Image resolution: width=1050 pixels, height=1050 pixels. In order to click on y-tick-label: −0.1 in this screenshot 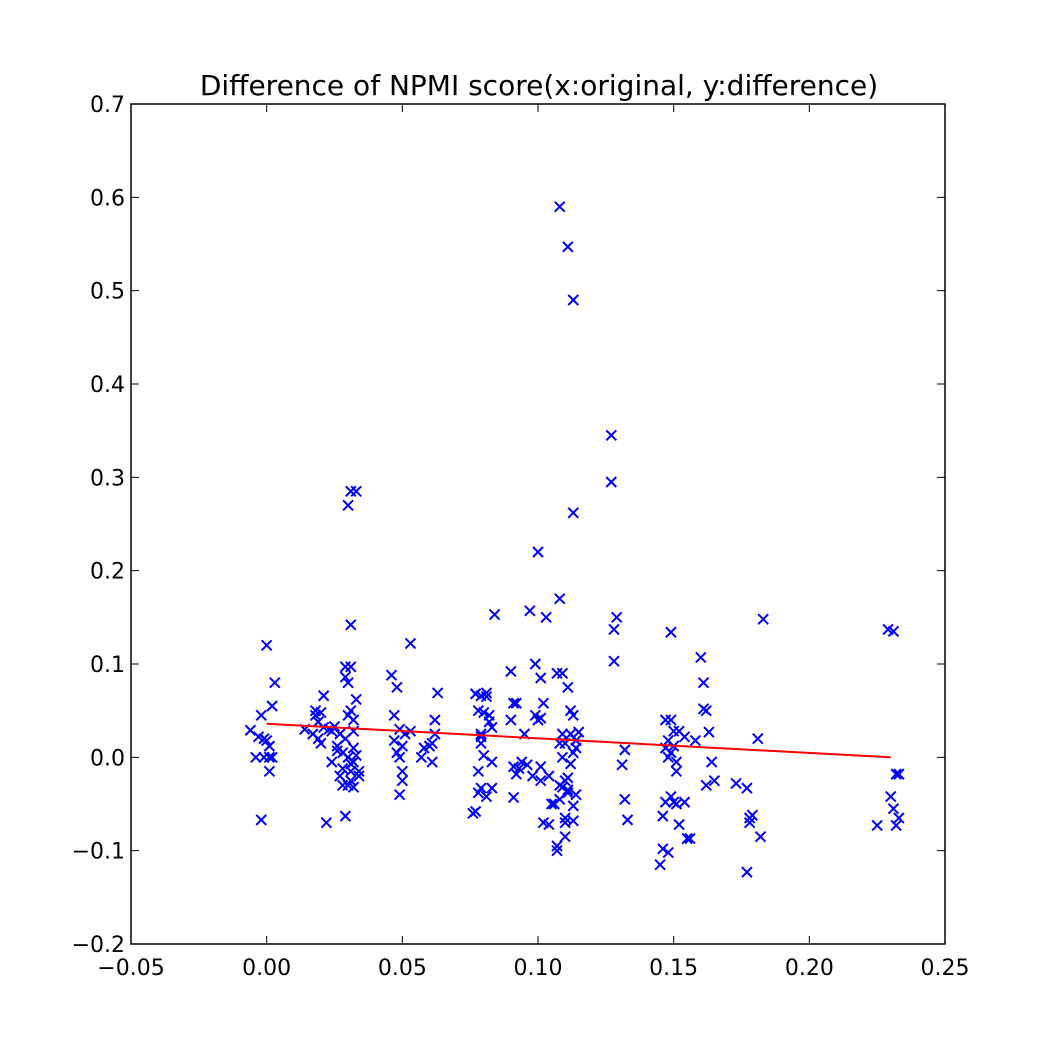, I will do `click(98, 852)`.